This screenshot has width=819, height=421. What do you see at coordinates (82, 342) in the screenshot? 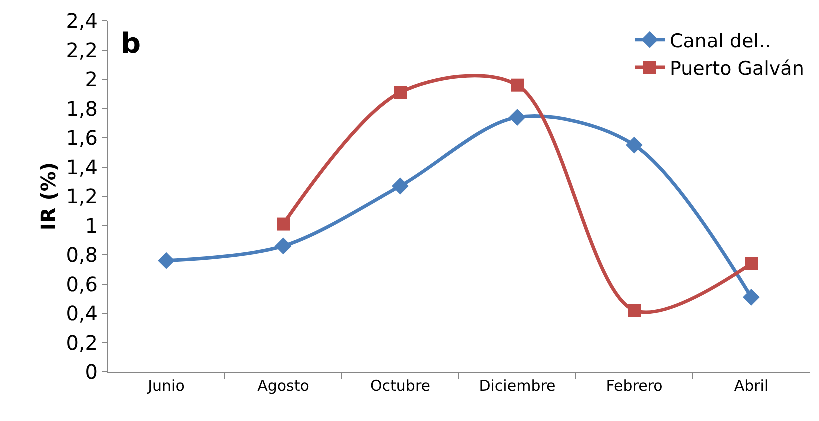
I see `y-tick-label: 0,2` at bounding box center [82, 342].